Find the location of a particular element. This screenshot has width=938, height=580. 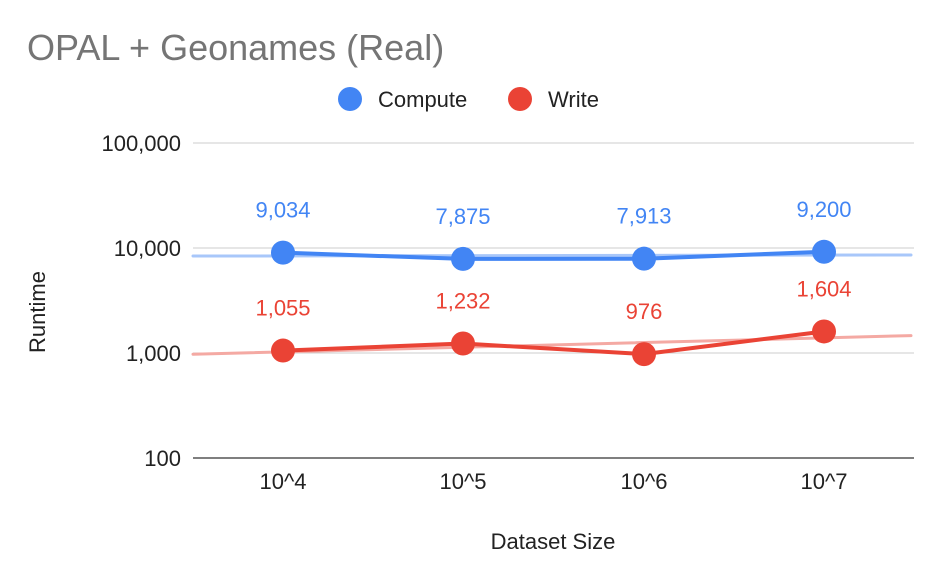

data-points is located at coordinates (553, 303).